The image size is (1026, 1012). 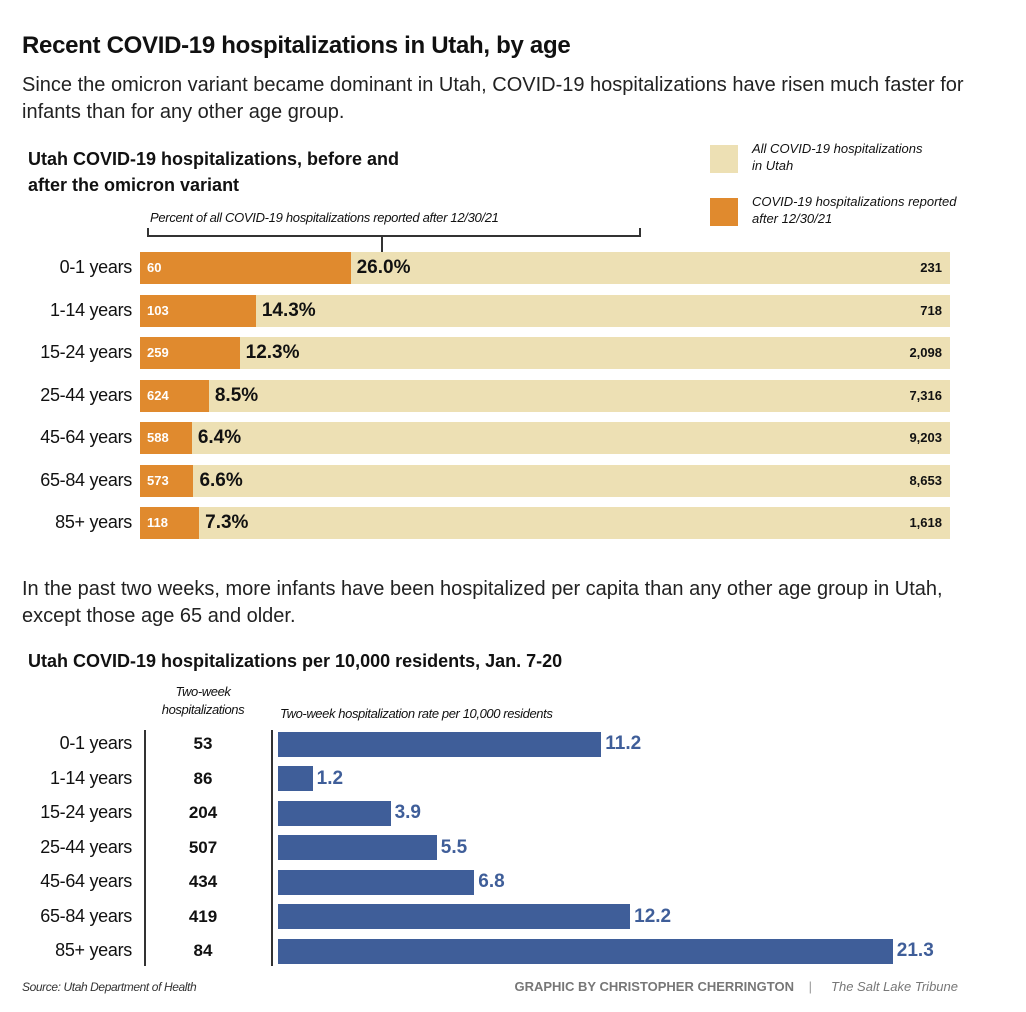 I want to click on data-label: 9,203, so click(x=925, y=437).